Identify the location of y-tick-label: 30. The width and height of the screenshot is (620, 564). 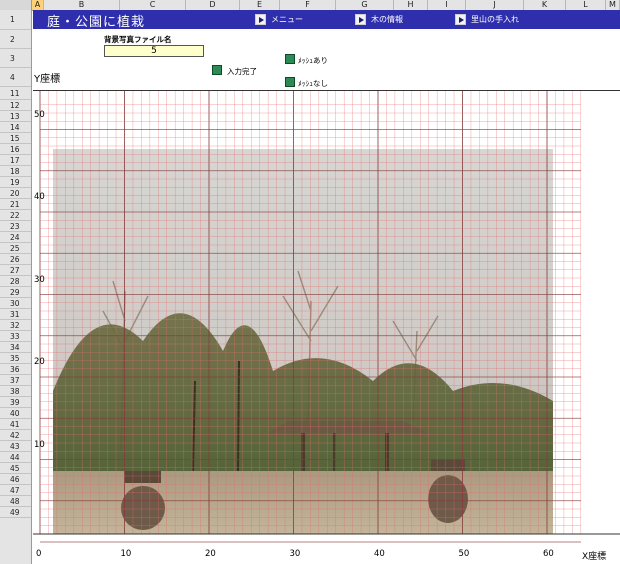
(39, 279).